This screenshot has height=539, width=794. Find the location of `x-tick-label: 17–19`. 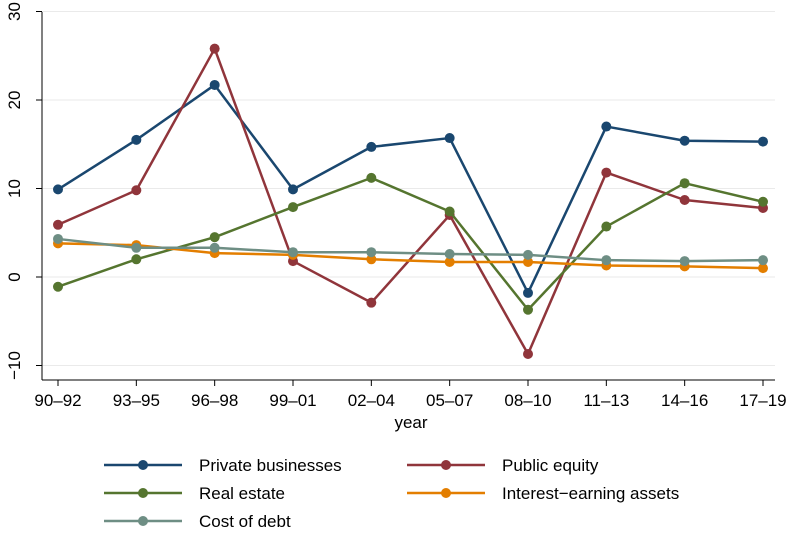

x-tick-label: 17–19 is located at coordinates (762, 400).